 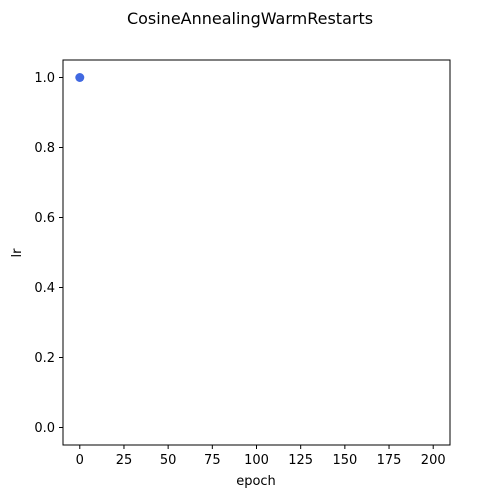 What do you see at coordinates (17, 253) in the screenshot?
I see `y-axis-label: lr` at bounding box center [17, 253].